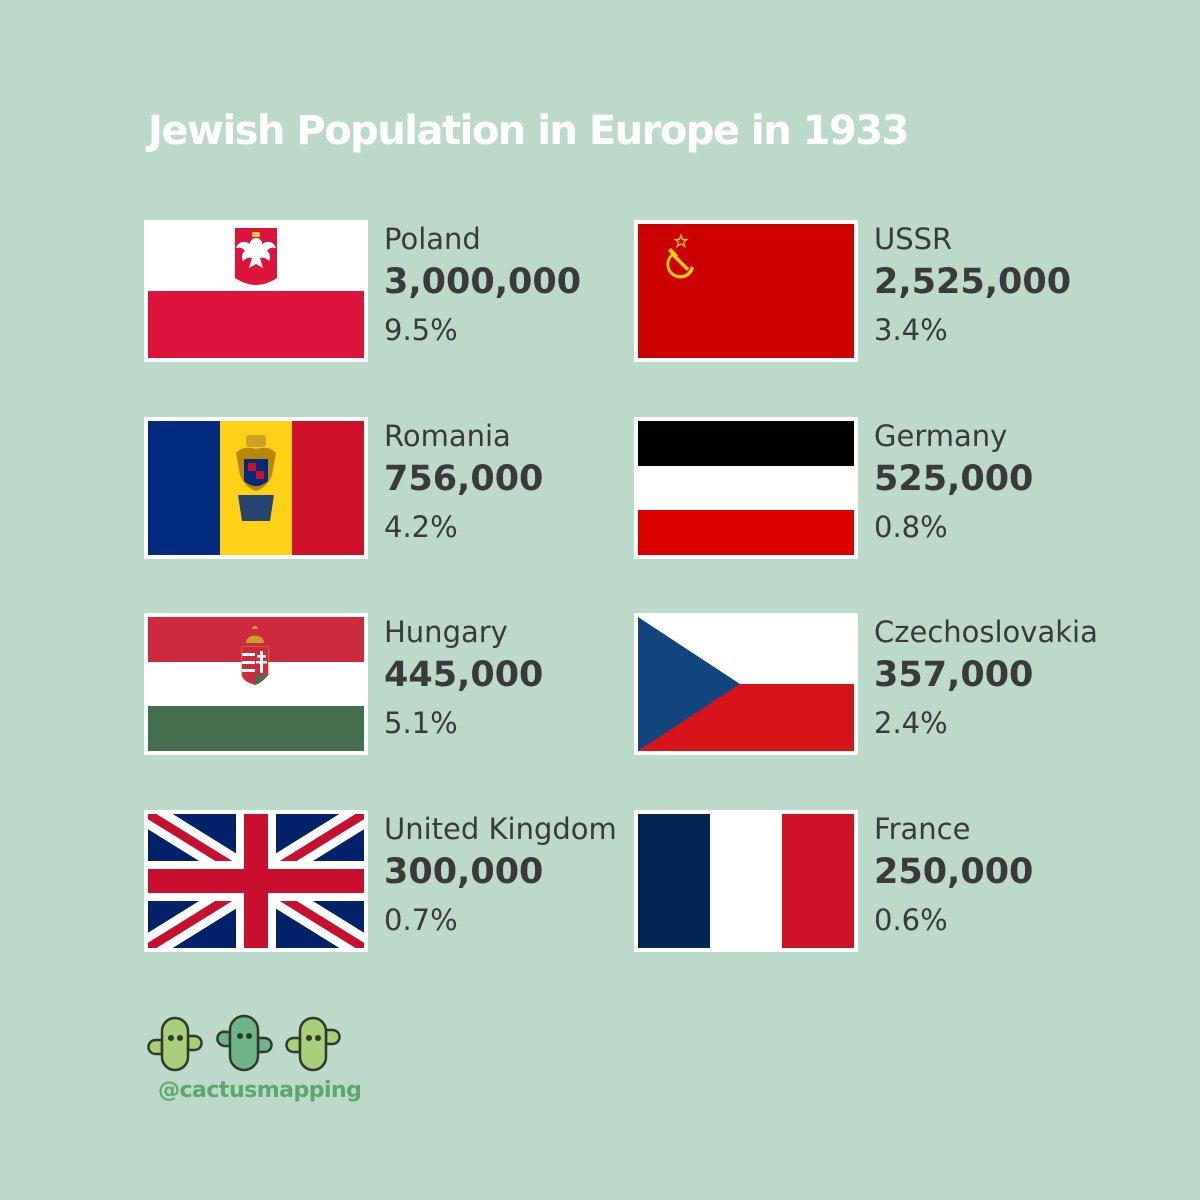 The width and height of the screenshot is (1200, 1200). I want to click on romania-flag, so click(256, 488).